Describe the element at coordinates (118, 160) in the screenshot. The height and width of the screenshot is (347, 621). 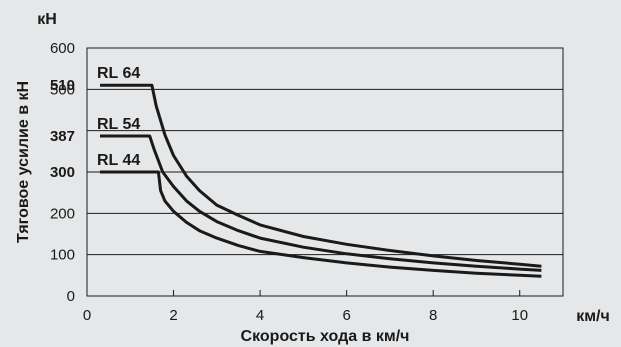
I see `series-label: RL 44` at that location.